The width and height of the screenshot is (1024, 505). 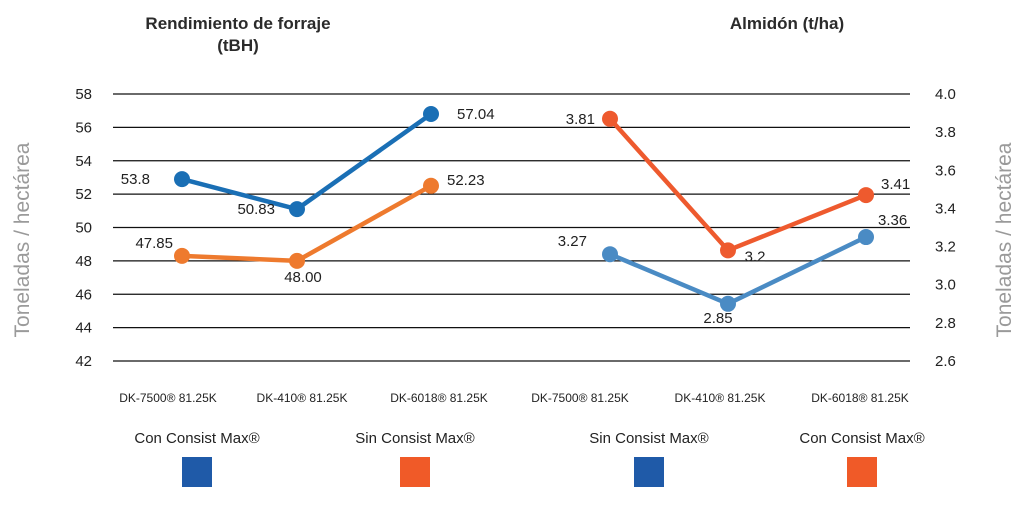 What do you see at coordinates (476, 114) in the screenshot?
I see `data-label: 57.04` at bounding box center [476, 114].